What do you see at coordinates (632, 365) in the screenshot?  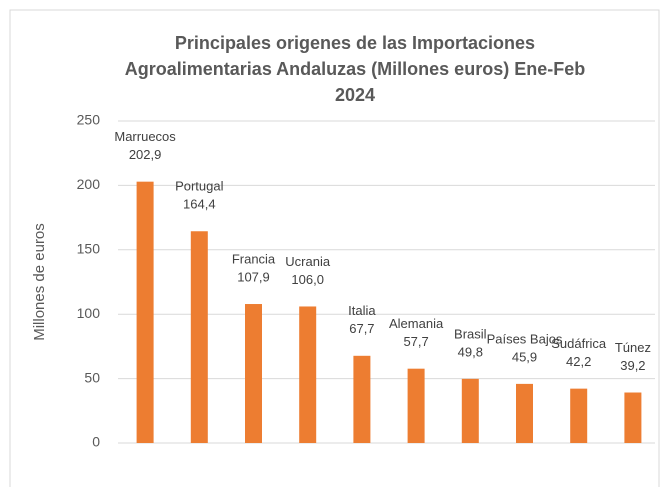 I see `data-label-value: 39,2` at bounding box center [632, 365].